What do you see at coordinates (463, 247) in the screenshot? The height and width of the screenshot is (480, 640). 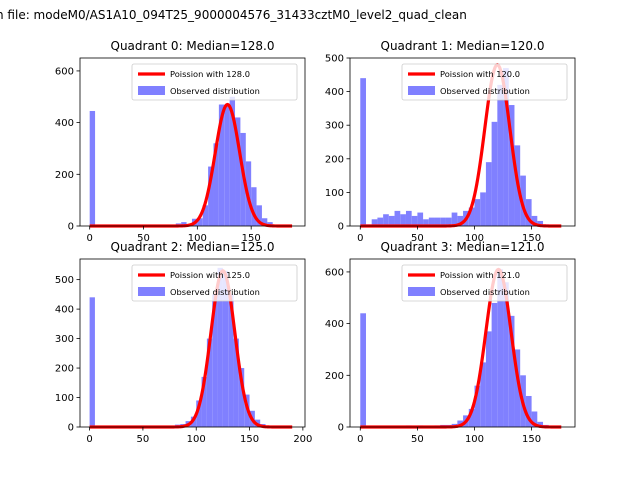 I see `subplot-title: Quadrant 3: Median=121.0` at bounding box center [463, 247].